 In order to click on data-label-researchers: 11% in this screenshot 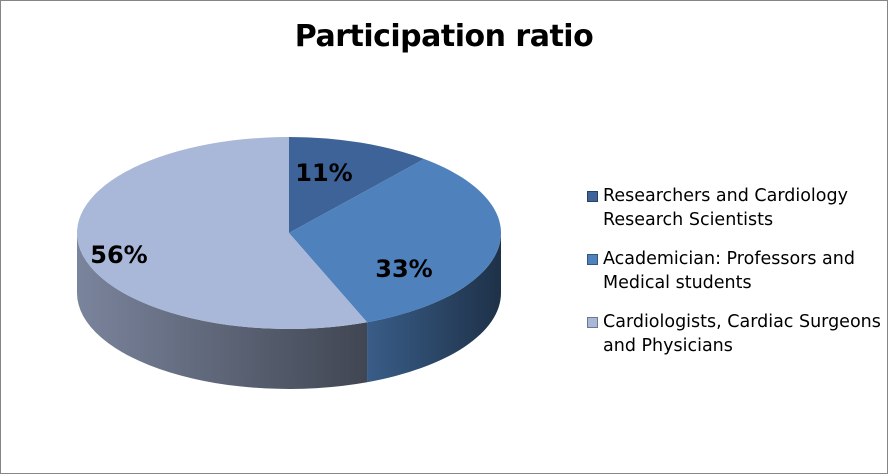, I will do `click(323, 173)`.